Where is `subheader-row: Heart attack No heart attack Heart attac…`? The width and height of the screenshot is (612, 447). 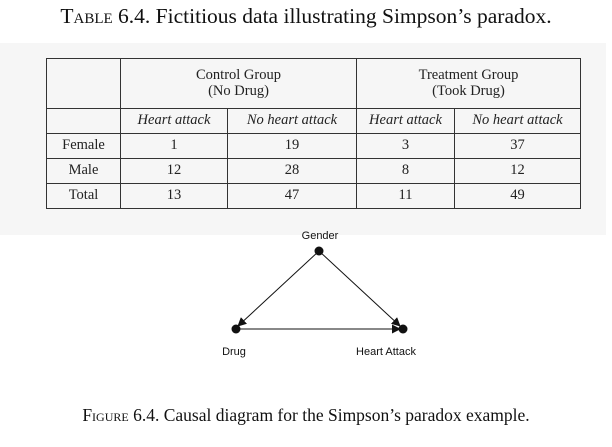 subheader-row: Heart attack No heart attack Heart attac… is located at coordinates (313, 121).